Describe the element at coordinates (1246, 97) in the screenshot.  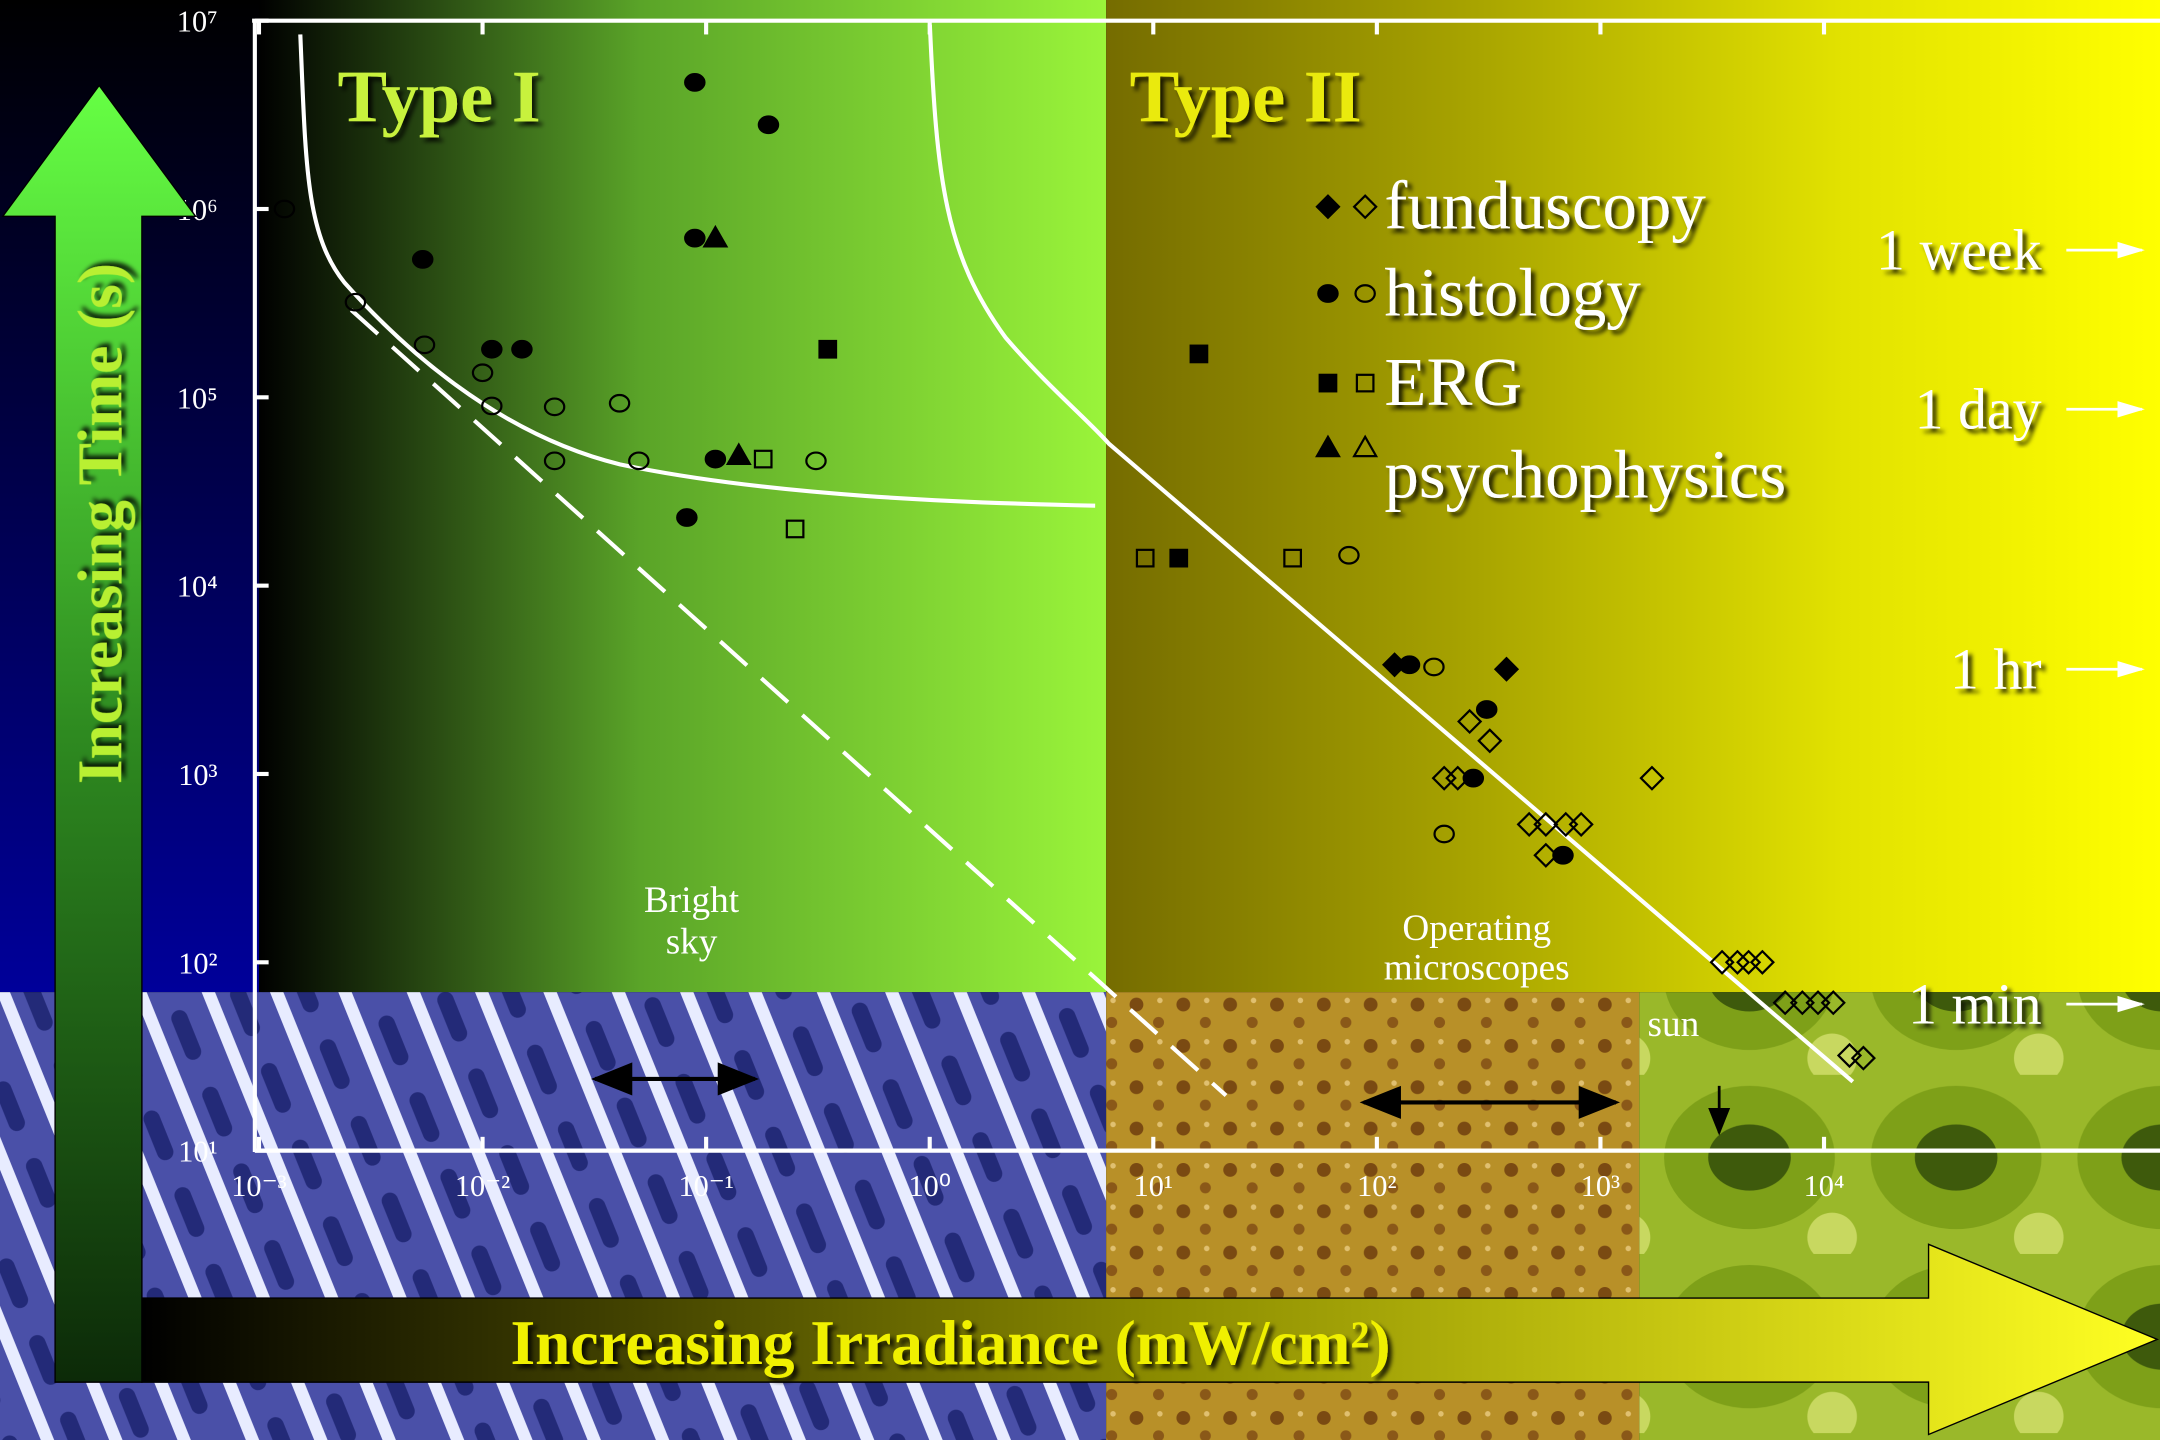
I see `region-title: Type II` at that location.